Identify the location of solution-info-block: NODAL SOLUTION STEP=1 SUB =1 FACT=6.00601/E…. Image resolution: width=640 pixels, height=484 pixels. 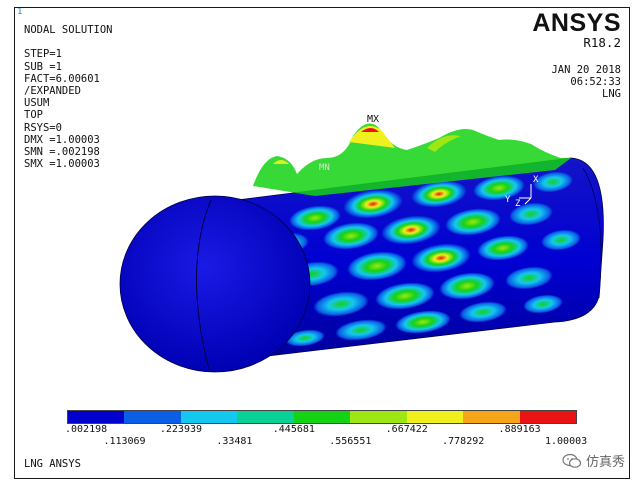
(68, 97).